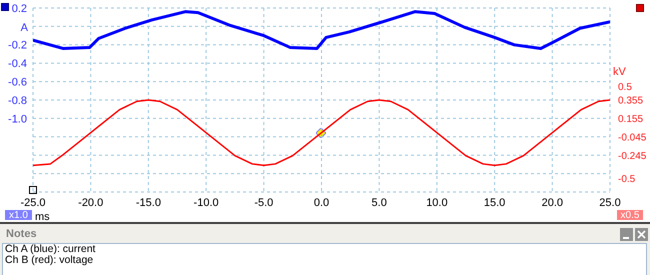 Image resolution: width=650 pixels, height=275 pixels. Describe the element at coordinates (264, 202) in the screenshot. I see `x-tick-label: -5.0` at that location.